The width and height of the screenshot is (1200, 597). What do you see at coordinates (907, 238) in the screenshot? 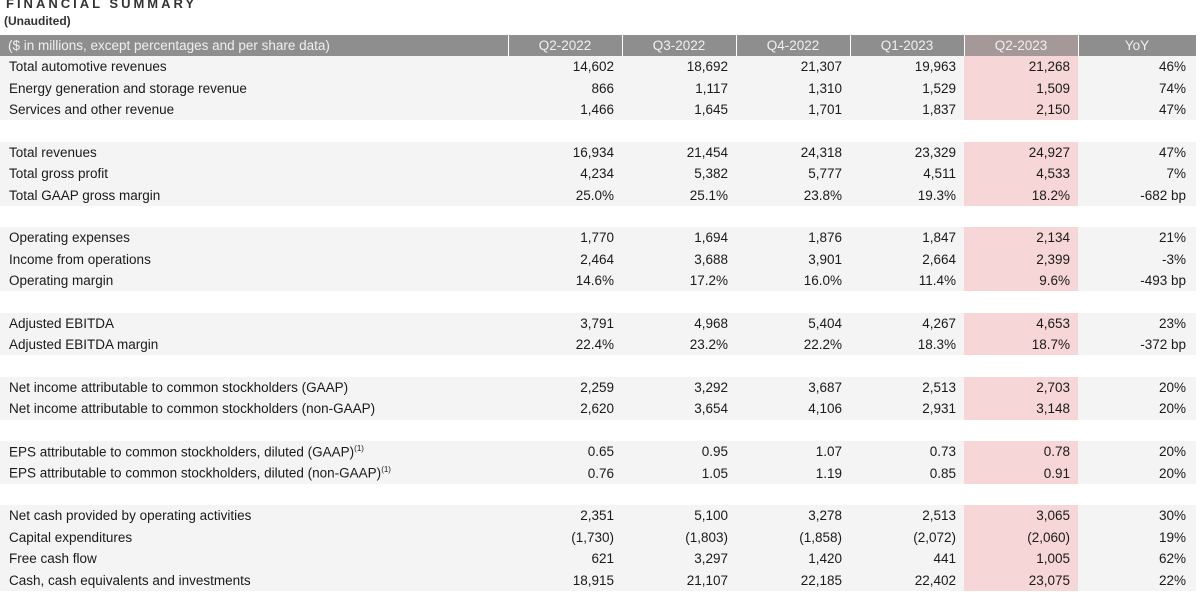
I see `cell-q1-2023: 1,847` at bounding box center [907, 238].